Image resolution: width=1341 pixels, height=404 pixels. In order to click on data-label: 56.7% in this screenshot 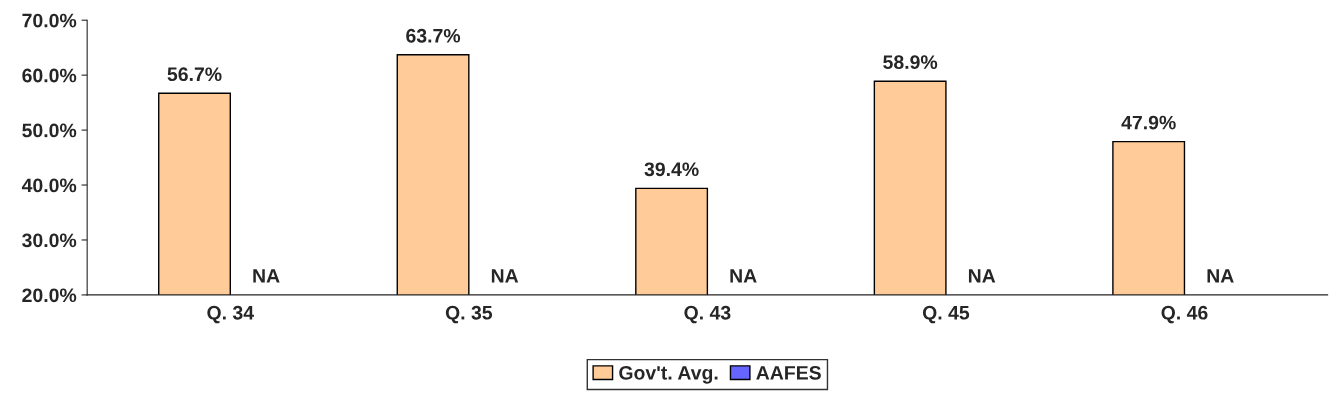, I will do `click(194, 74)`.